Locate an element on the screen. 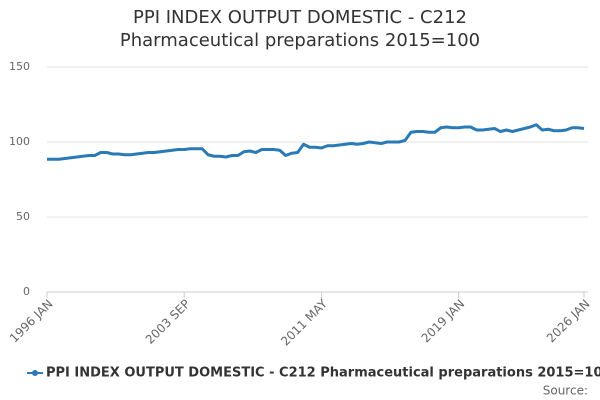 This screenshot has height=400, width=600. x-tick-label: 2003 SEP is located at coordinates (168, 322).